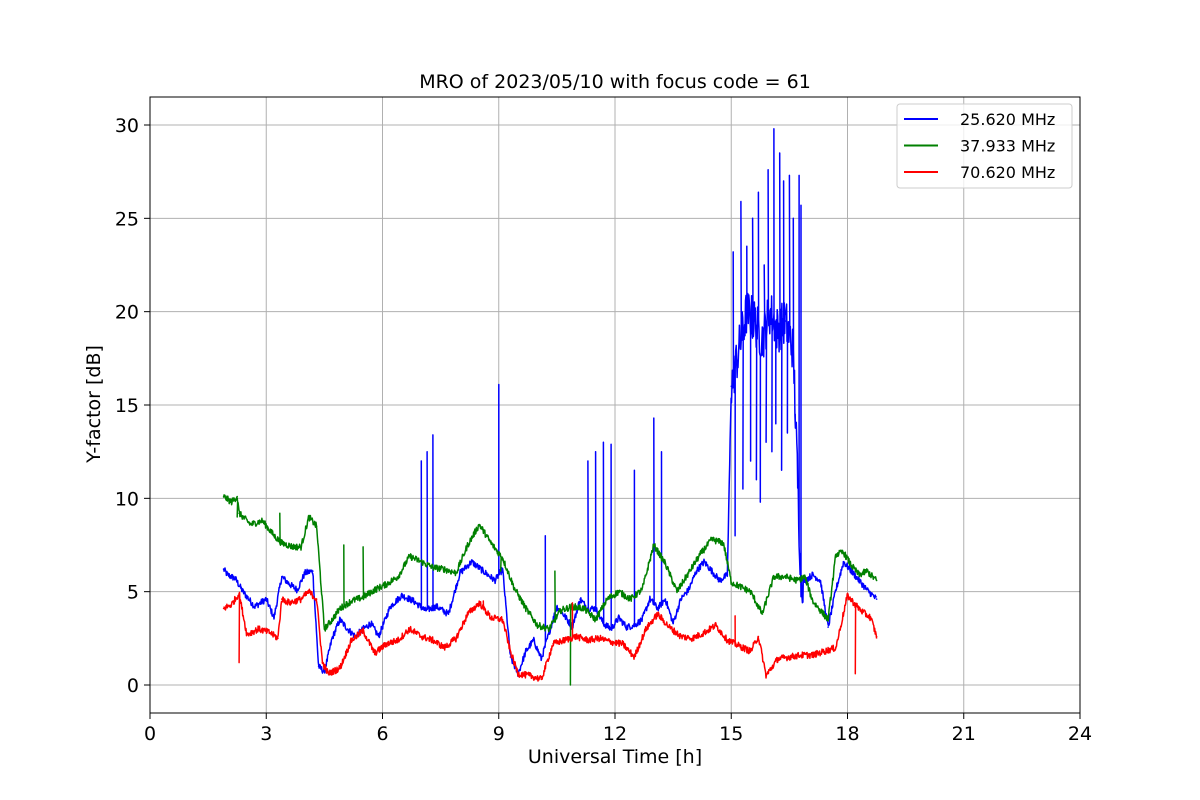  What do you see at coordinates (984, 146) in the screenshot?
I see `legend: 25.620 MHz 37.933 MHz 70.620 MHz` at bounding box center [984, 146].